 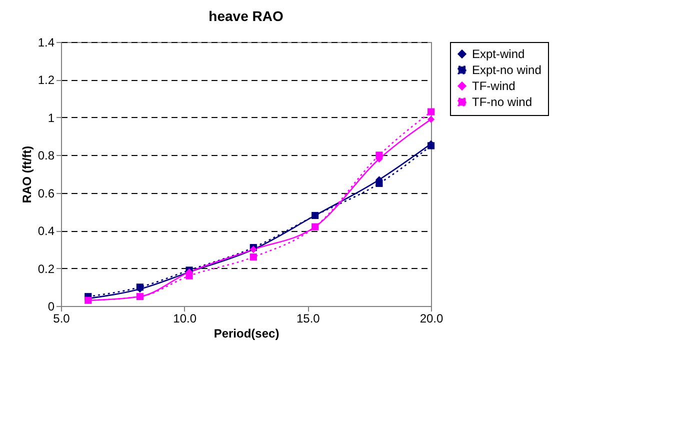 What do you see at coordinates (308, 319) in the screenshot?
I see `x-tick-label: 15.0` at bounding box center [308, 319].